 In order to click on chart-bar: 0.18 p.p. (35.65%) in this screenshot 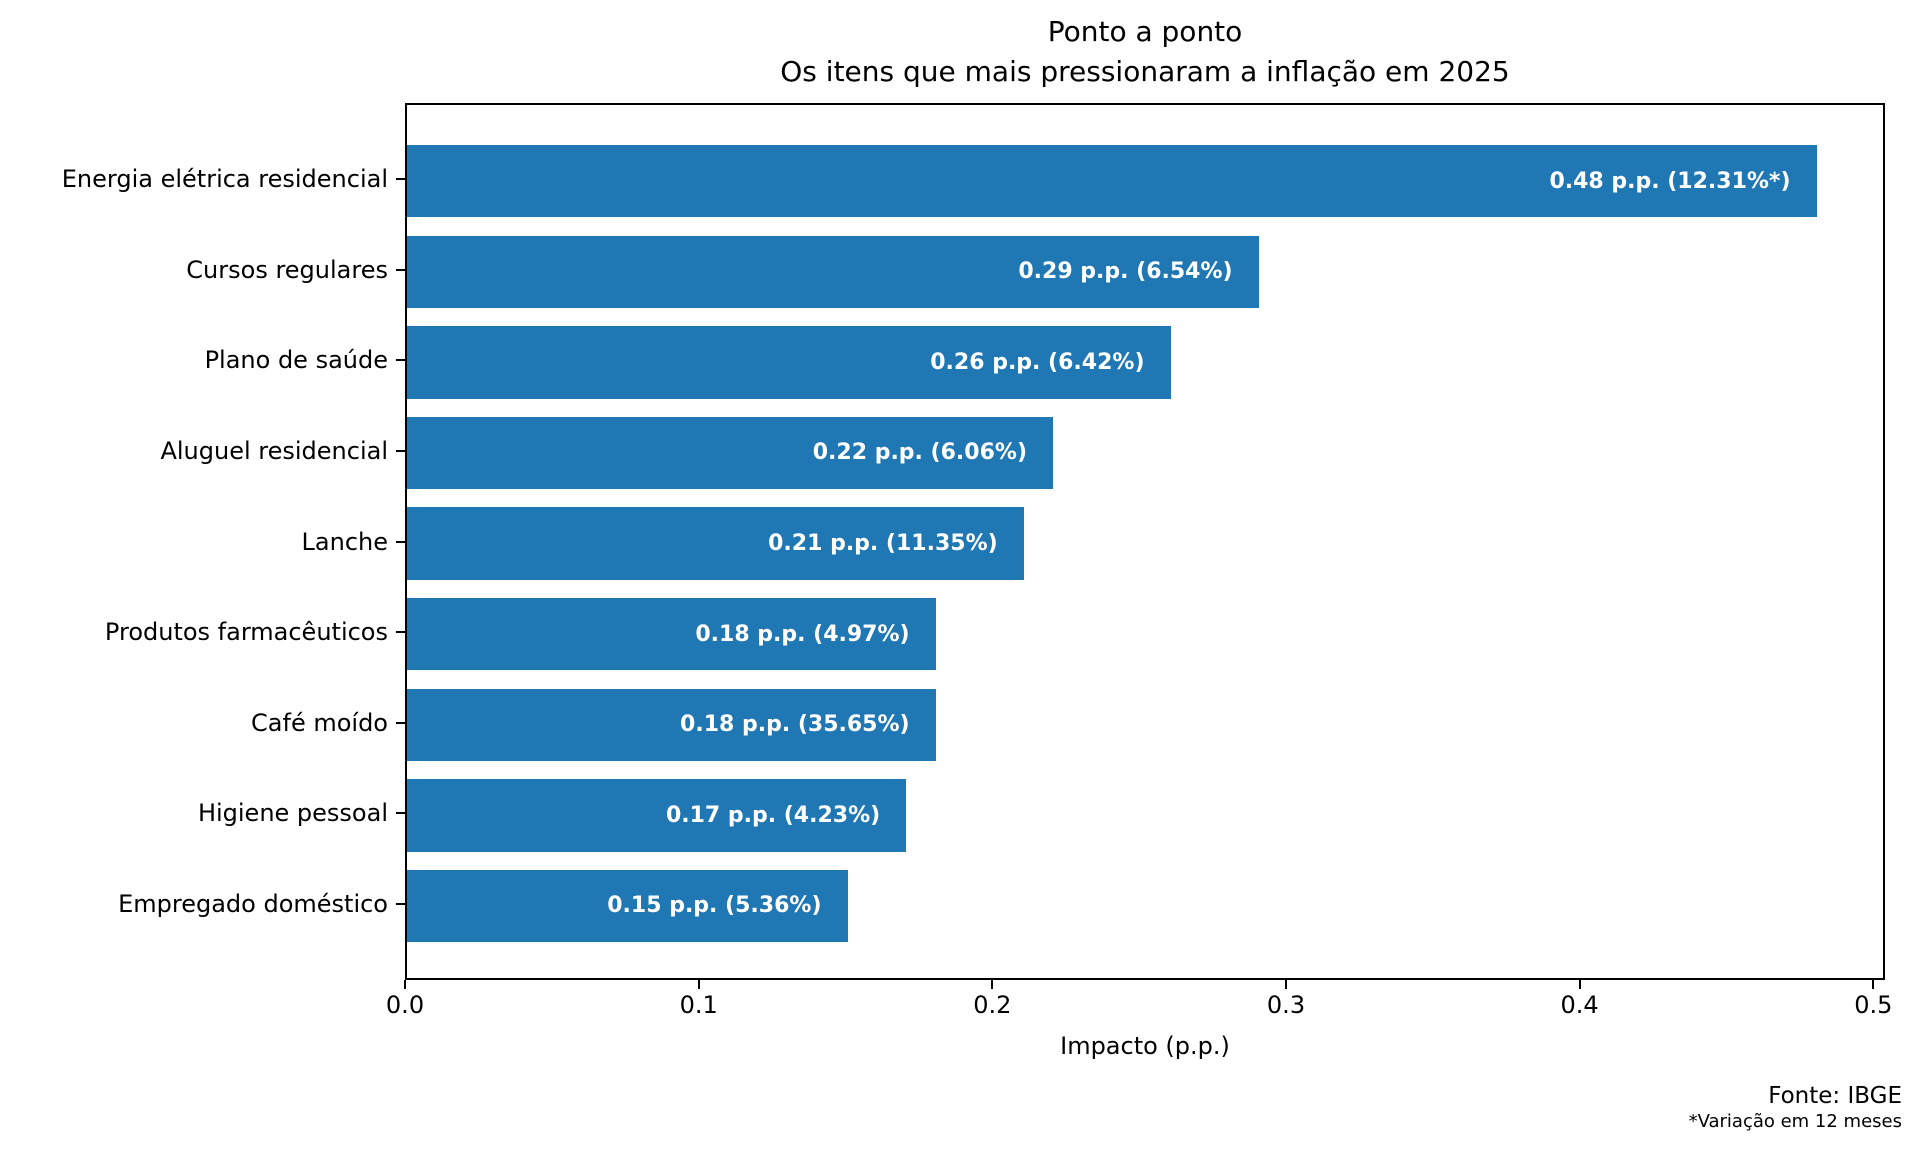, I will do `click(671, 724)`.